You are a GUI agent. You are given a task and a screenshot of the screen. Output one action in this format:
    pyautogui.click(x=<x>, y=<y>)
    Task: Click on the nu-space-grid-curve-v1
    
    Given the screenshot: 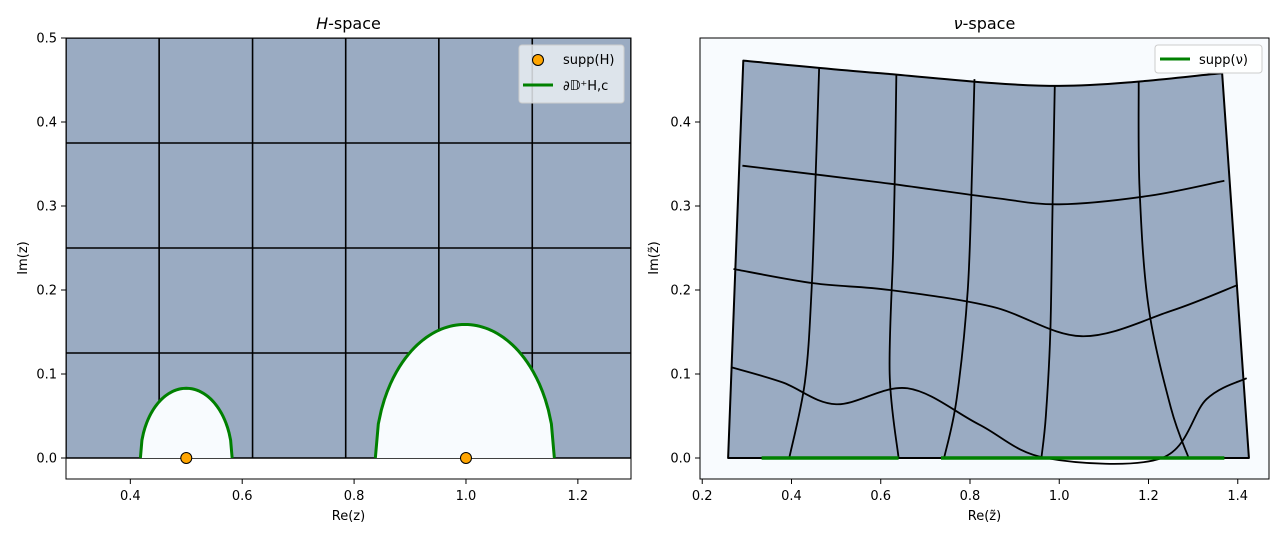 What is the action you would take?
    pyautogui.click(x=894, y=266)
    